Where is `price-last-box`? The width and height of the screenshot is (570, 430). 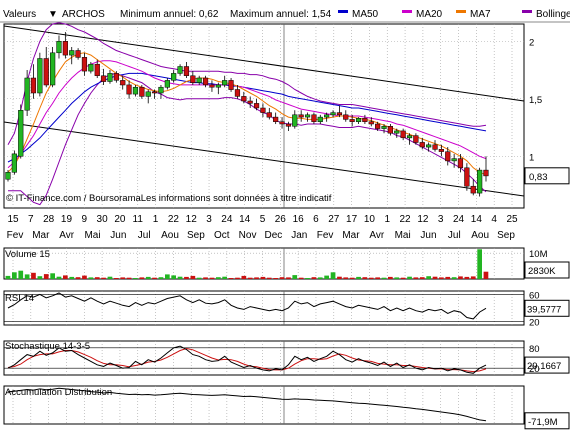 price-last-box is located at coordinates (547, 176).